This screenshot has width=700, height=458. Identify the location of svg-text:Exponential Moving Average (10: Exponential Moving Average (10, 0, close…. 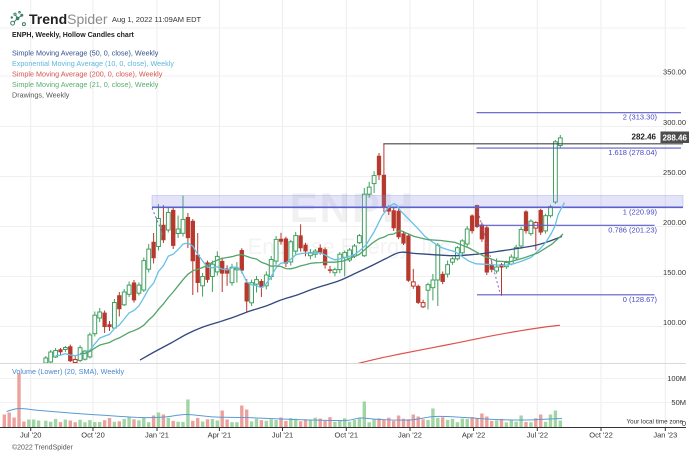
(93, 63).